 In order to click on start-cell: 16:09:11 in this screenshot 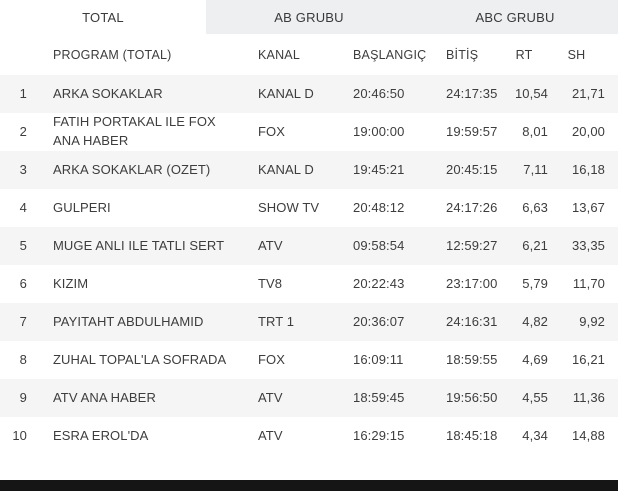, I will do `click(394, 360)`.